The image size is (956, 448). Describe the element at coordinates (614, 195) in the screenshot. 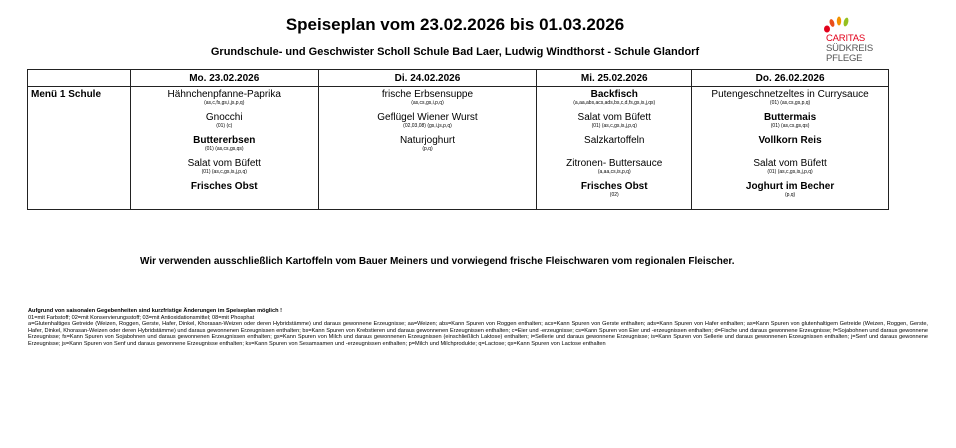

I see `dish-allergens: (02)` at that location.